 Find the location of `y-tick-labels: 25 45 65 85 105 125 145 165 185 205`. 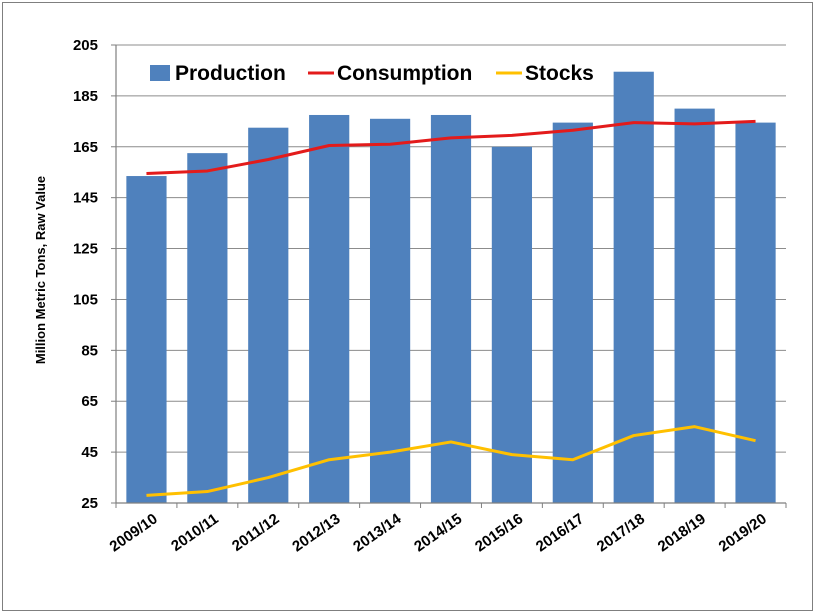

y-tick-labels: 25 45 65 85 105 125 145 165 185 205 is located at coordinates (85, 274).